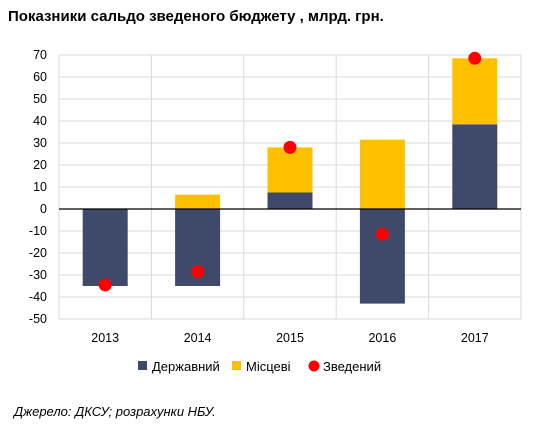  What do you see at coordinates (236, 365) in the screenshot?
I see `legend-swatch-local` at bounding box center [236, 365].